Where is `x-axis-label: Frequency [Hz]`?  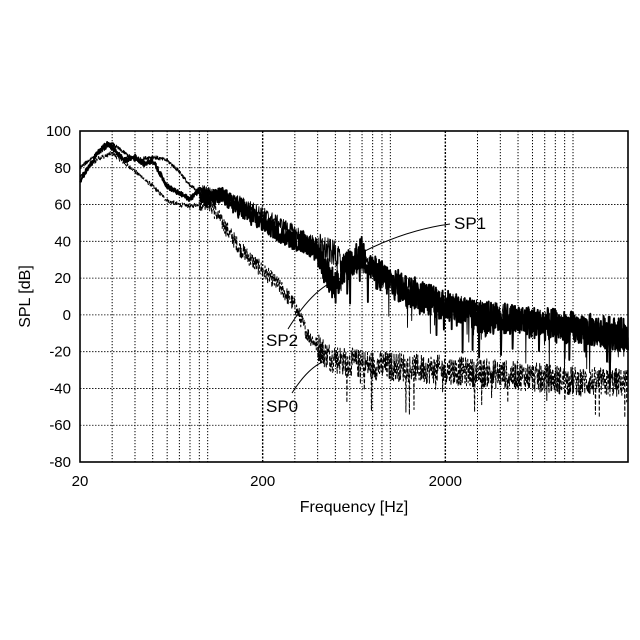
x-axis-label: Frequency [Hz] is located at coordinates (354, 507).